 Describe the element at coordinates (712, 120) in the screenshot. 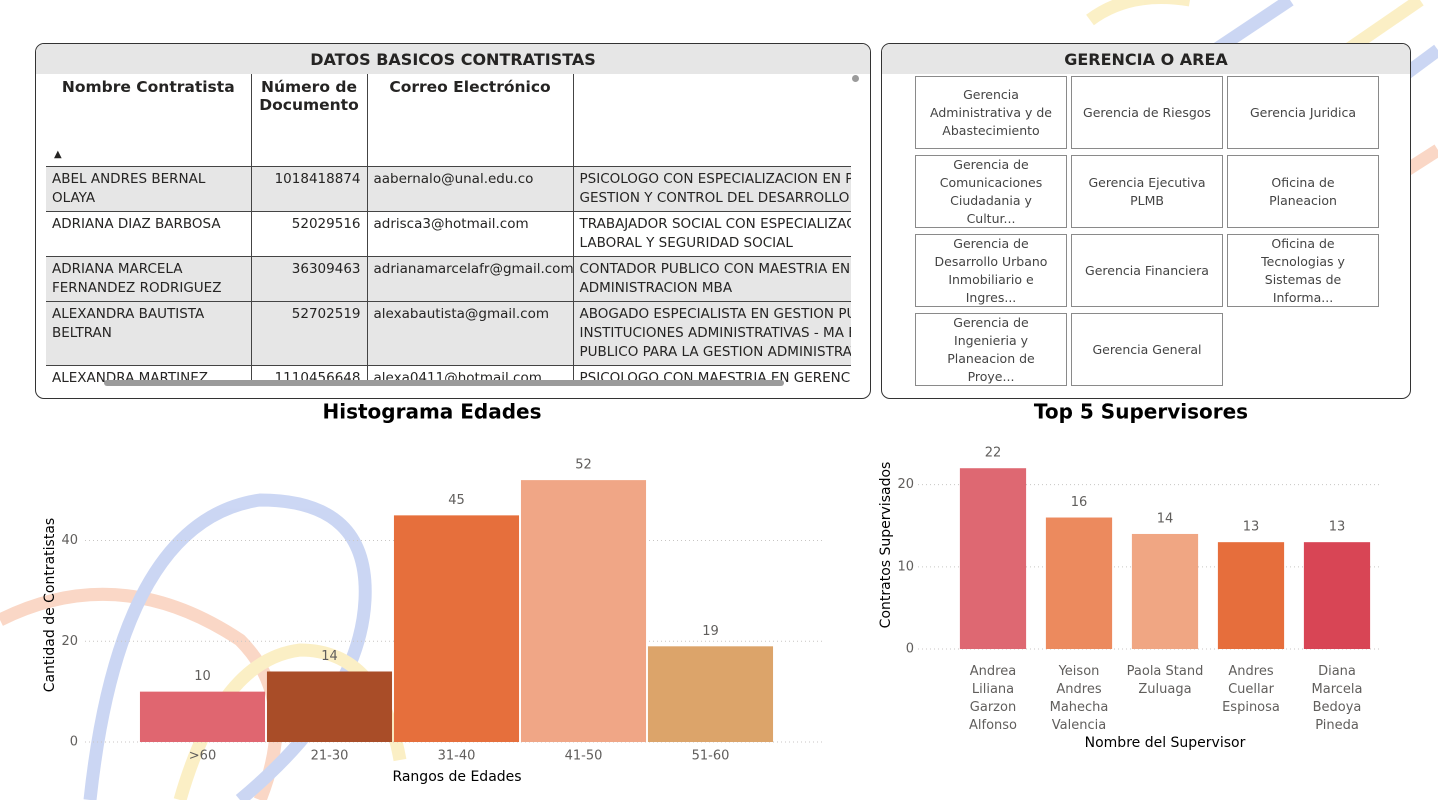

I see `column-header: Profesión` at that location.